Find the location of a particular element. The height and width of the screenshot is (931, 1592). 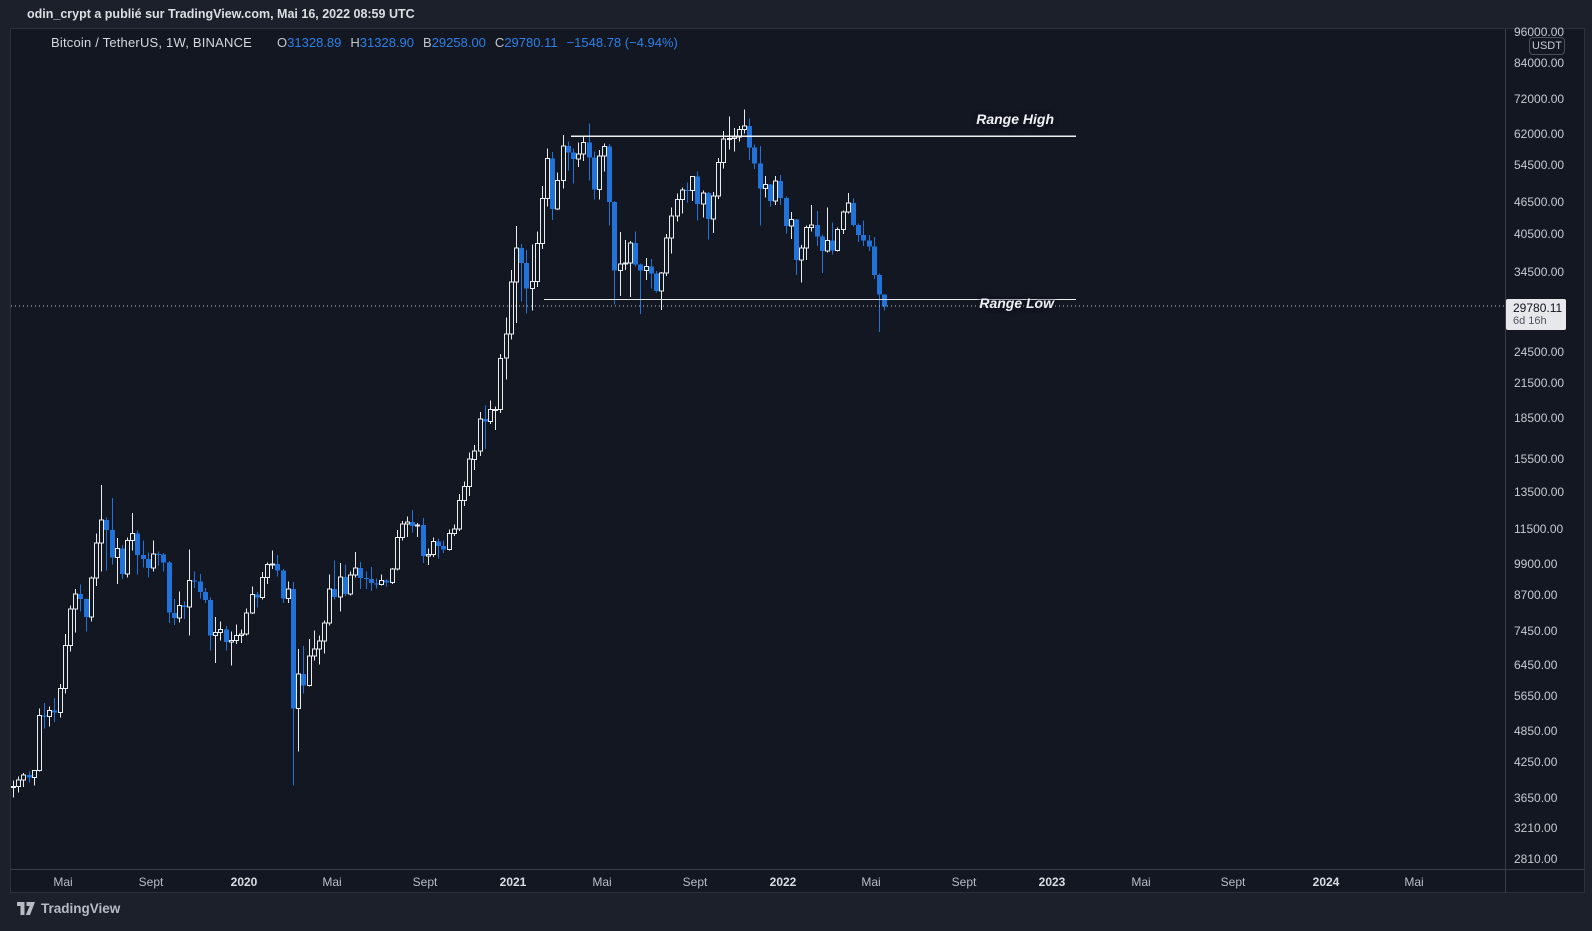

price-tick: 84000.00 is located at coordinates (1539, 63).